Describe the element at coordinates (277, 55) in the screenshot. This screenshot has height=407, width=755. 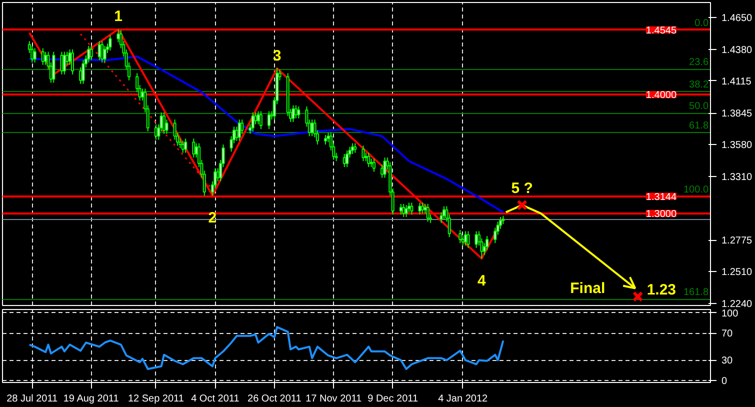
I see `annotation: 3` at that location.